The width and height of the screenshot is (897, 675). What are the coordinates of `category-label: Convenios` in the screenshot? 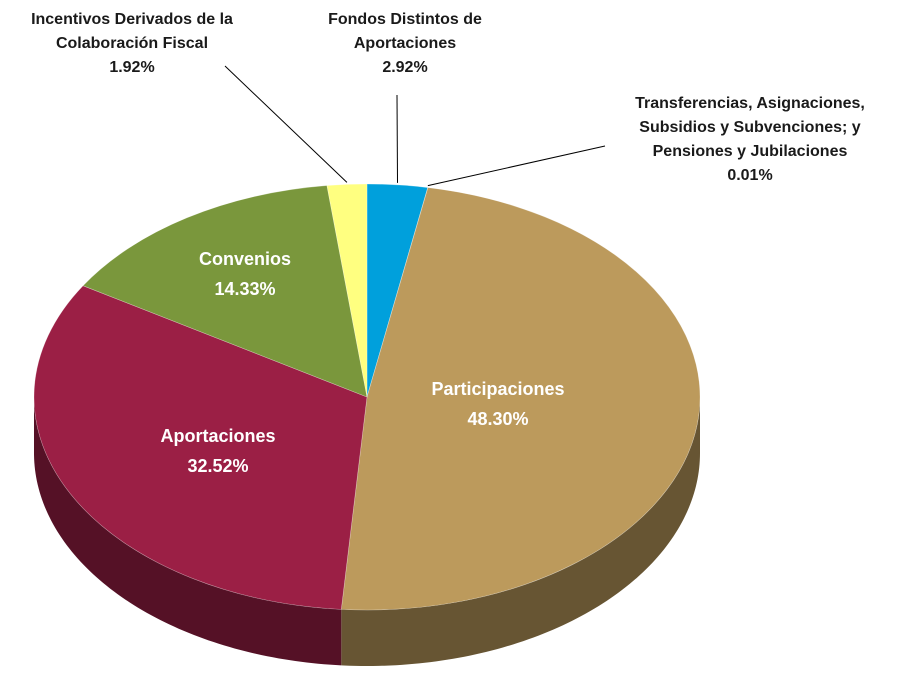 It's located at (244, 259).